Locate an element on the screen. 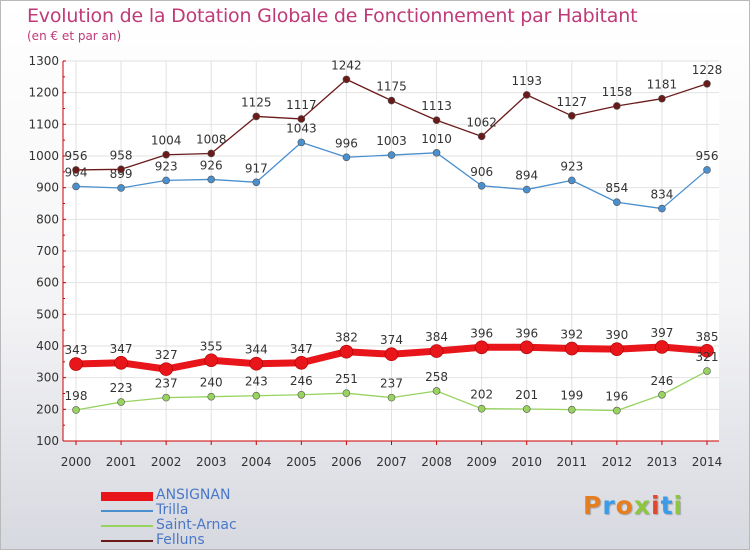  data-label-ansignan: 343 is located at coordinates (76, 350).